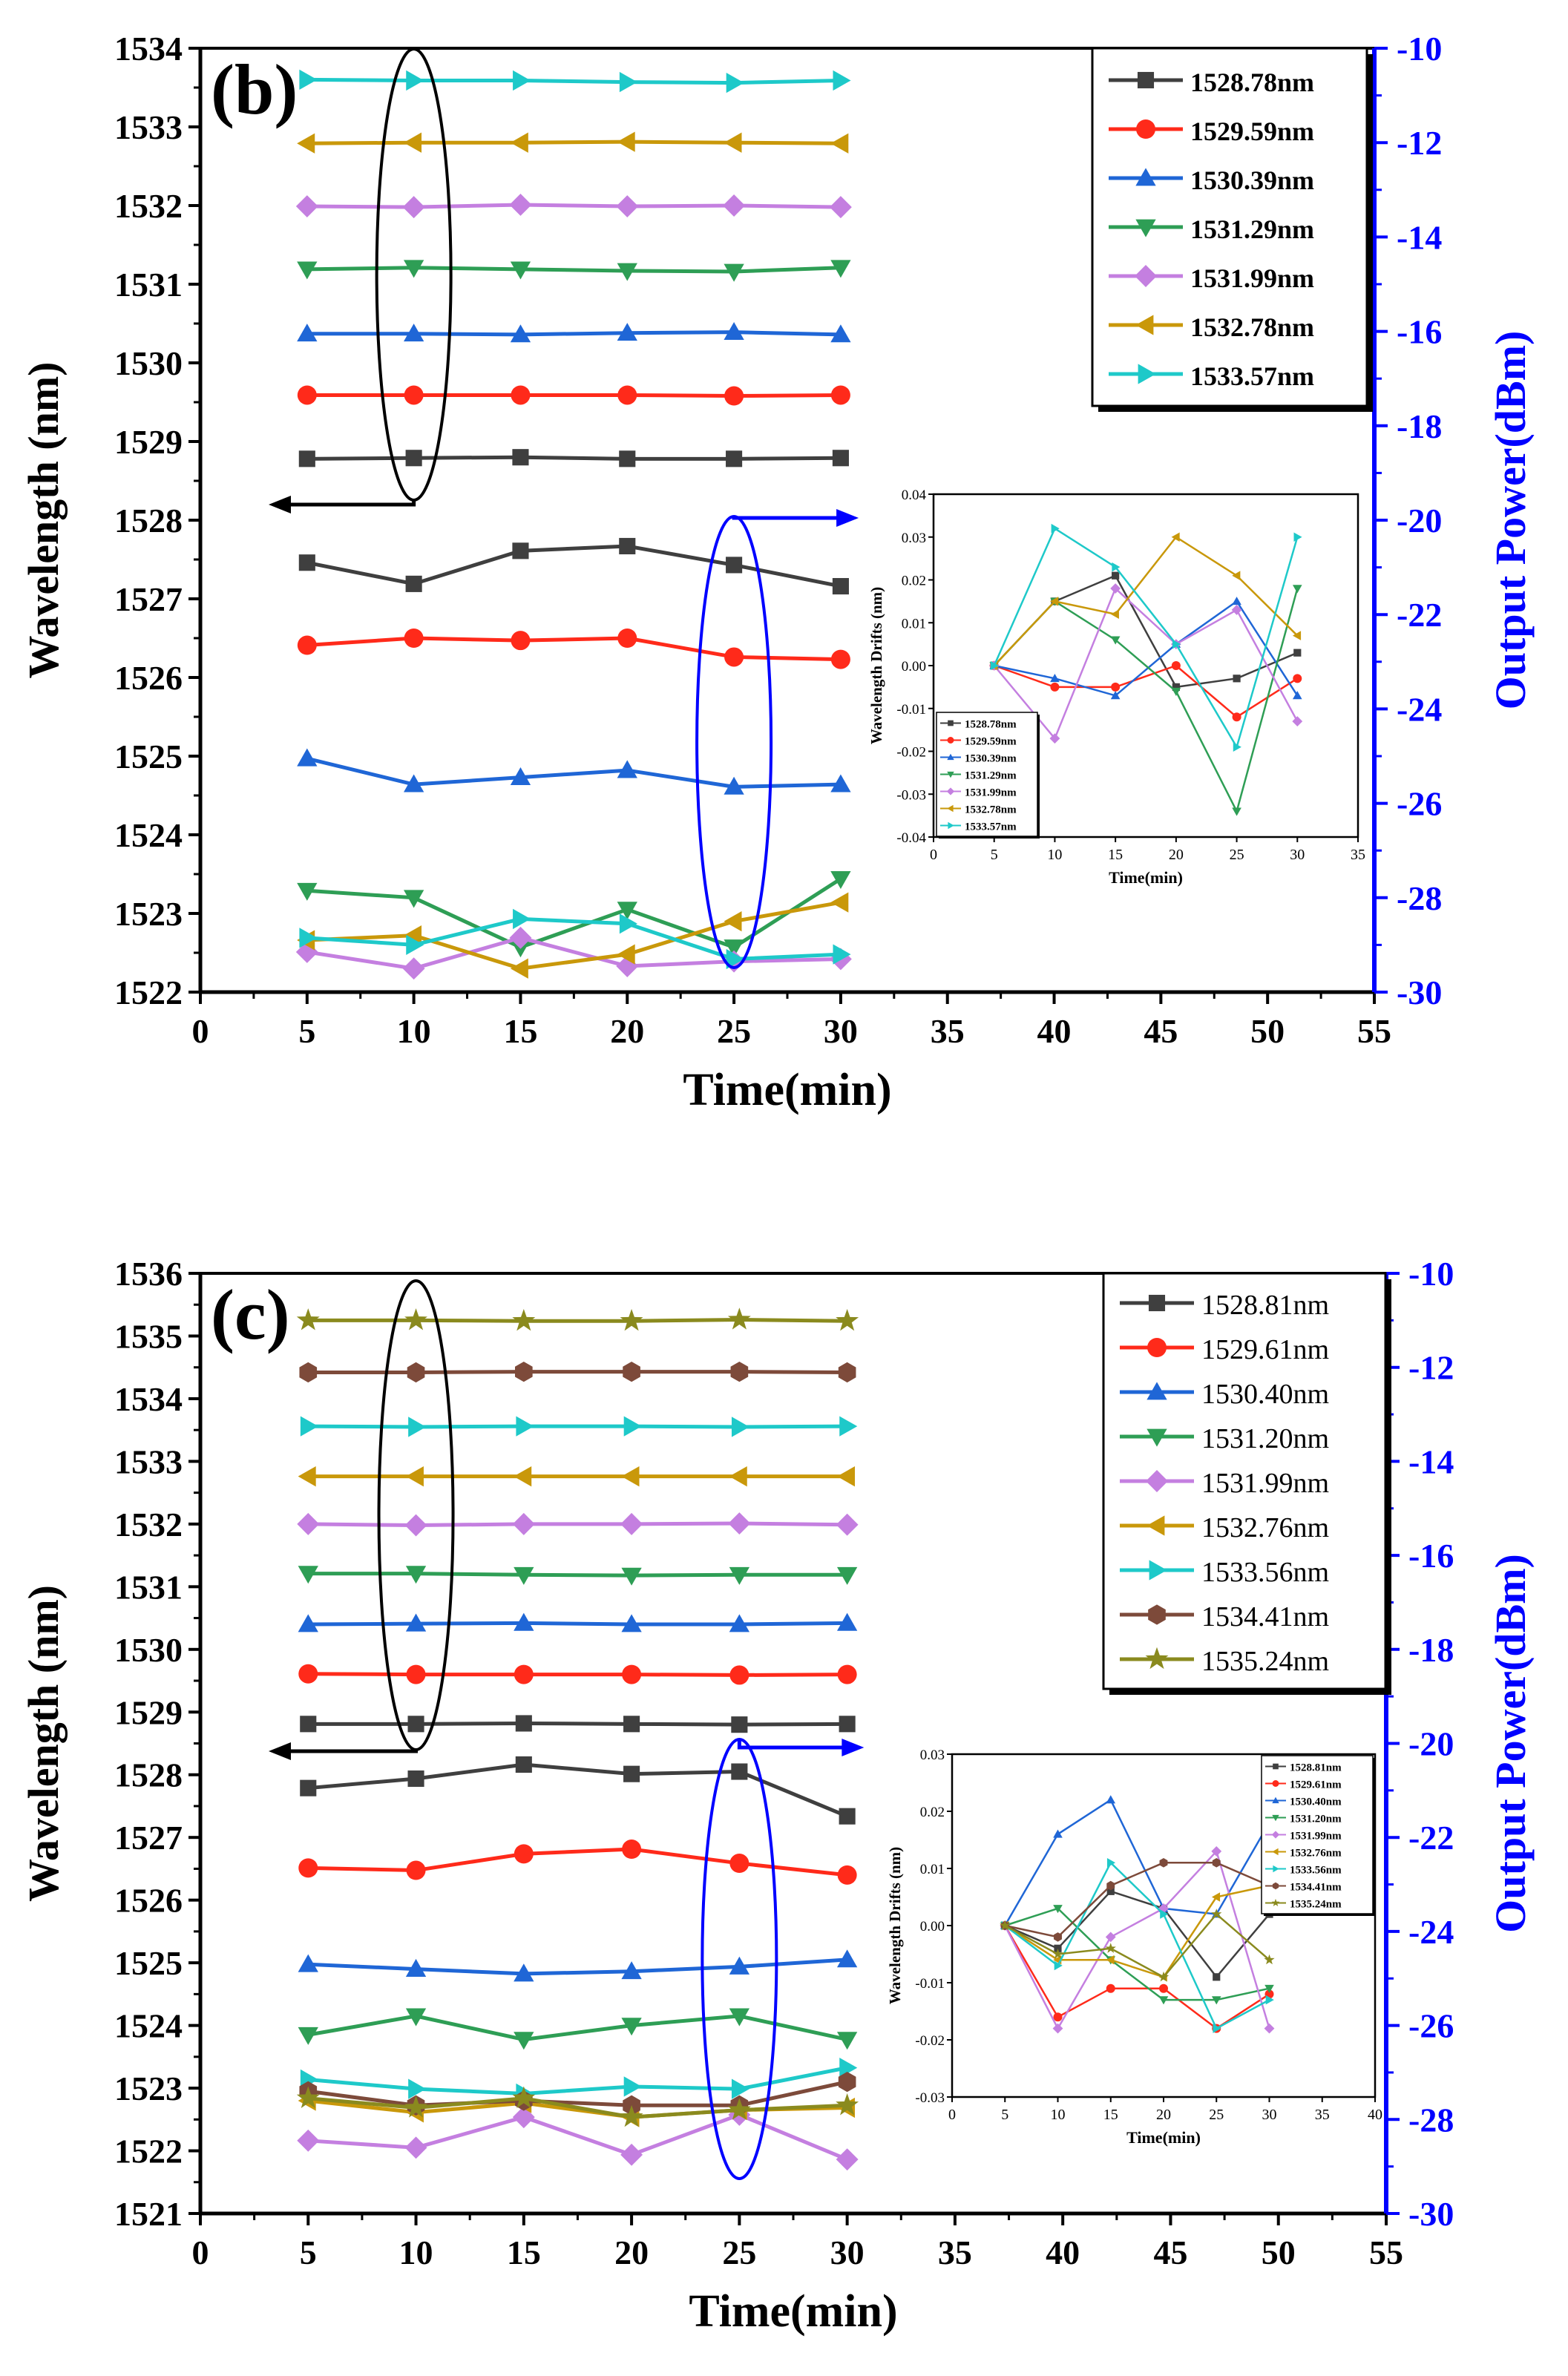  Describe the element at coordinates (148, 1336) in the screenshot. I see `y-left-tick-label: 1535` at that location.